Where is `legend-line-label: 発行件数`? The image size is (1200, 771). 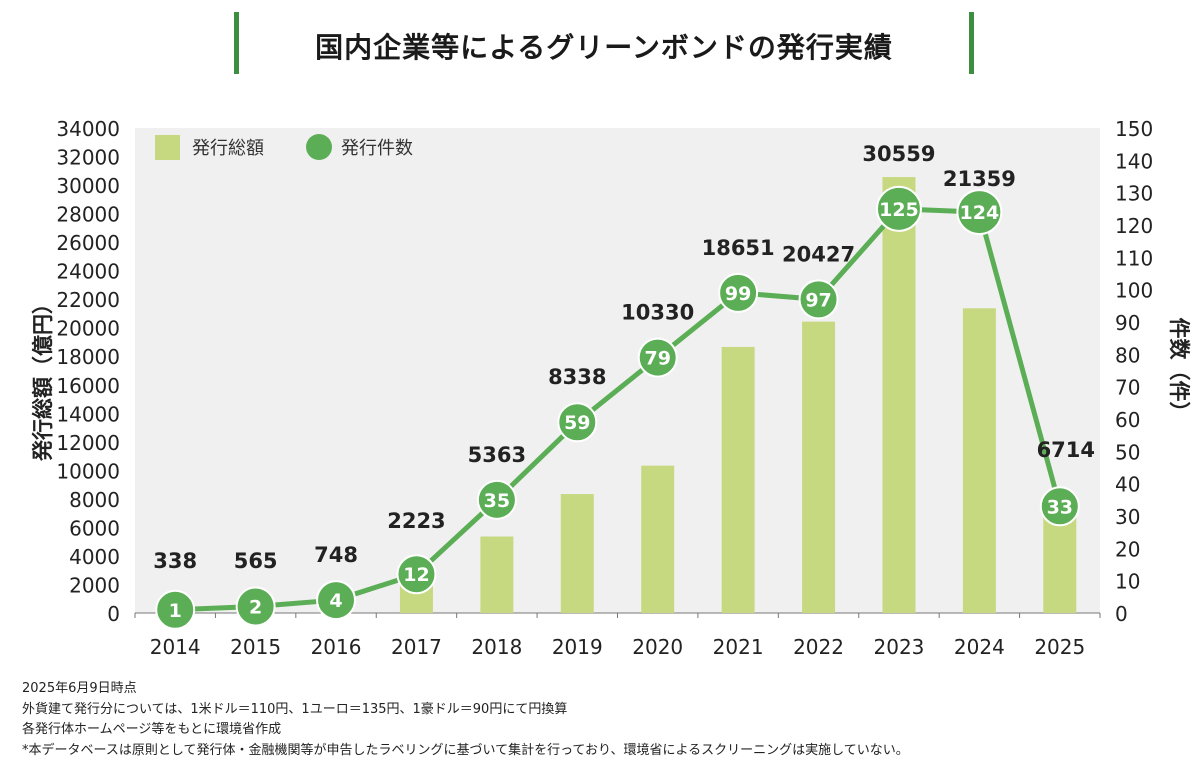
legend-line-label: 発行件数 is located at coordinates (377, 148).